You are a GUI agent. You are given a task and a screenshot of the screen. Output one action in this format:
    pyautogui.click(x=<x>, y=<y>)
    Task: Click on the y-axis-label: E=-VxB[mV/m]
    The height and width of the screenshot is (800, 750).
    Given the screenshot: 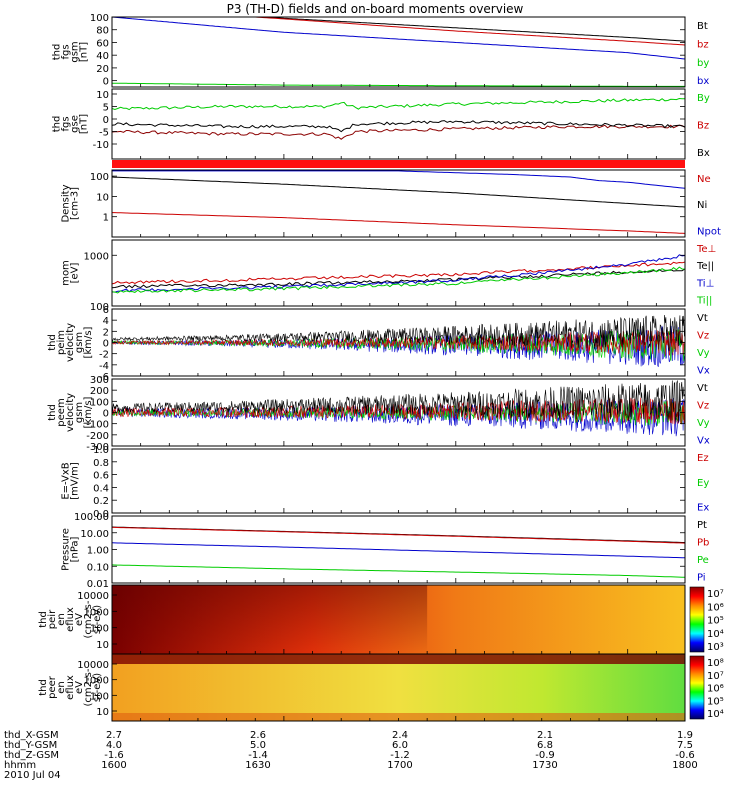 What is the action you would take?
    pyautogui.click(x=71, y=481)
    